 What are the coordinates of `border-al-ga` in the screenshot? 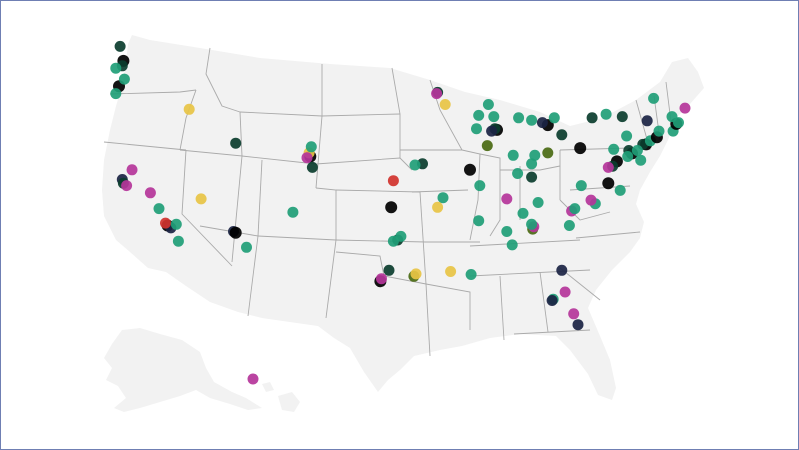 It's located at (544, 302).